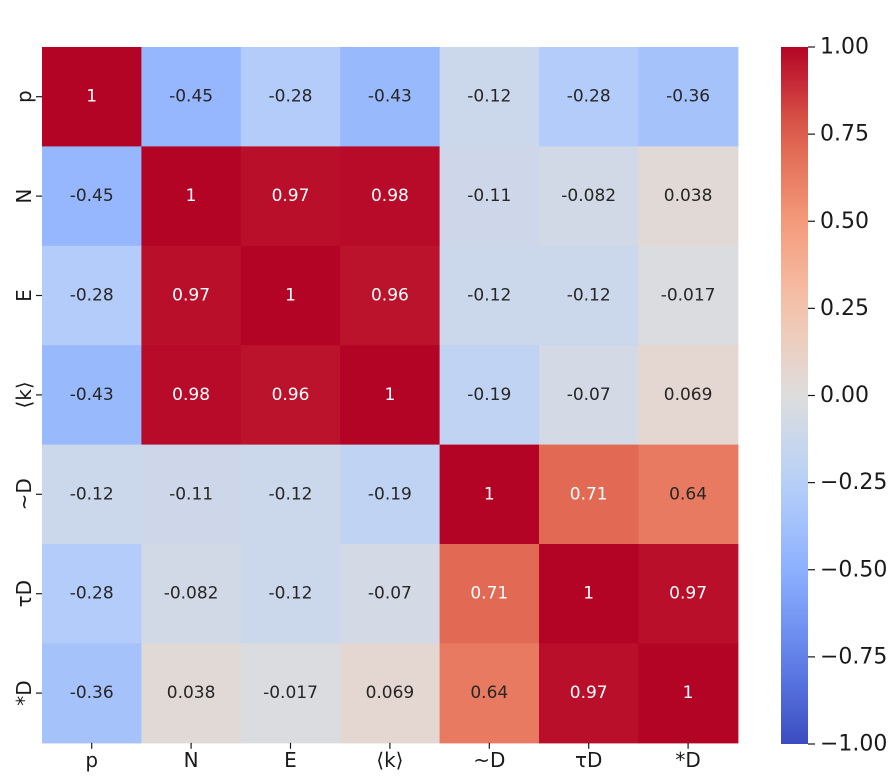  I want to click on x-tick-label: *D, so click(687, 760).